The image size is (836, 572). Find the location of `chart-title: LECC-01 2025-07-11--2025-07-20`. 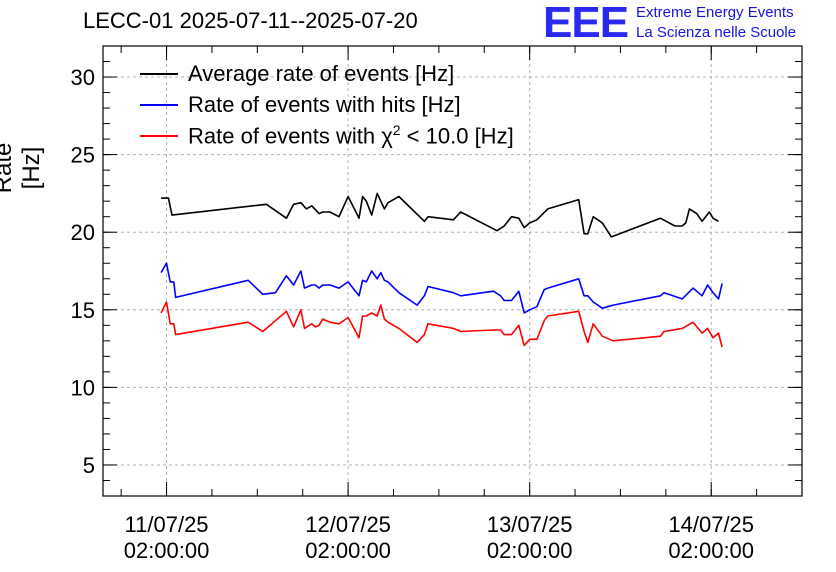

chart-title: LECC-01 2025-07-11--2025-07-20 is located at coordinates (250, 20).